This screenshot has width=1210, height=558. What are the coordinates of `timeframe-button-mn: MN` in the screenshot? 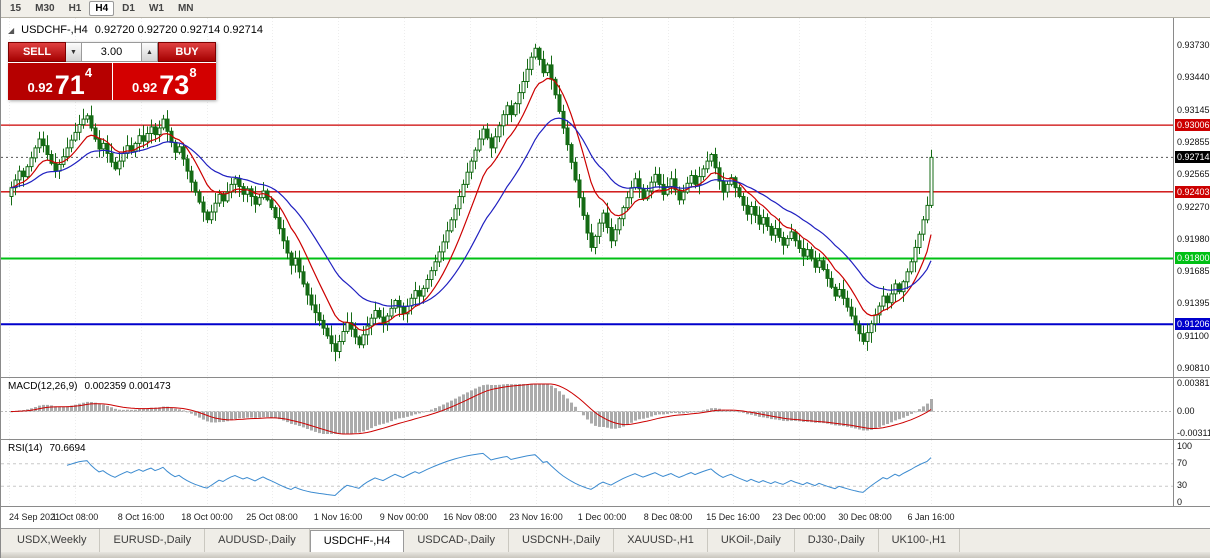 It's located at (185, 8).